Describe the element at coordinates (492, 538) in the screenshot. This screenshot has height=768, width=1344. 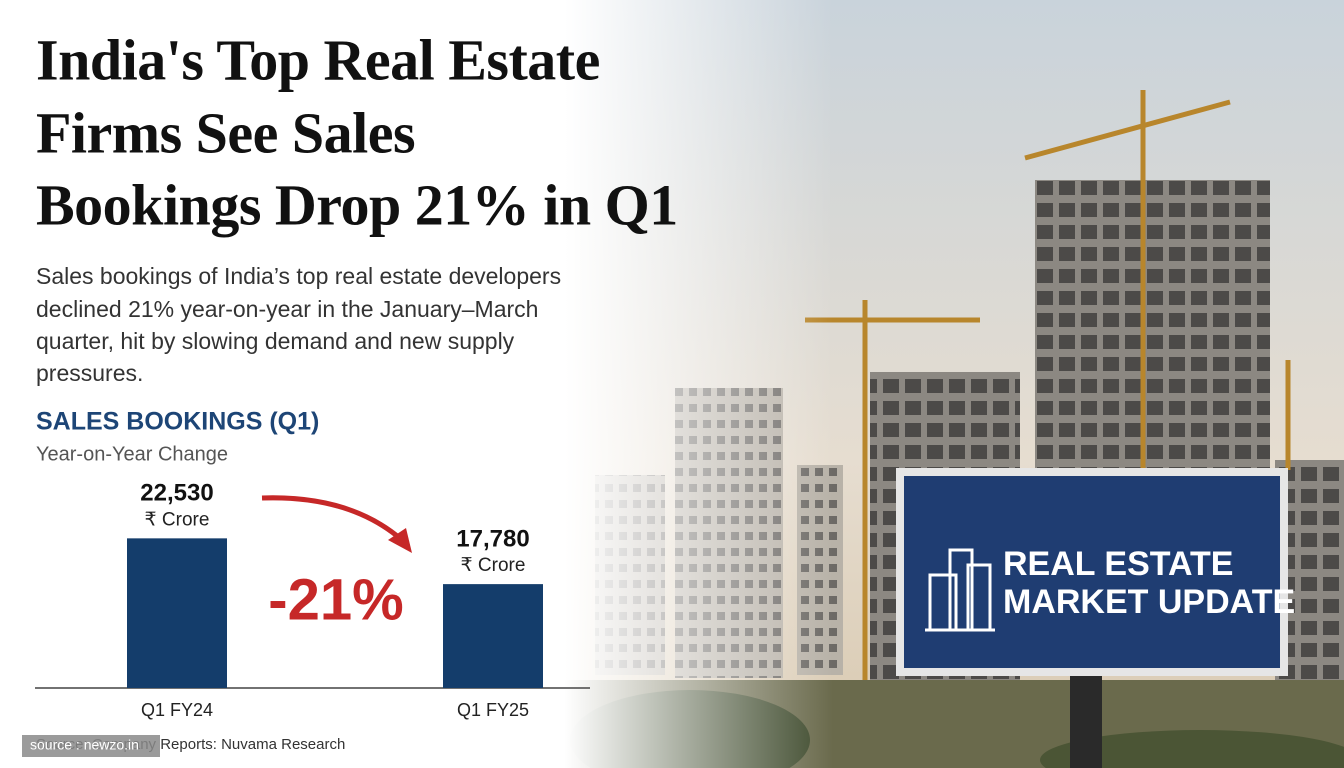
I see `value-label: 17,780` at that location.